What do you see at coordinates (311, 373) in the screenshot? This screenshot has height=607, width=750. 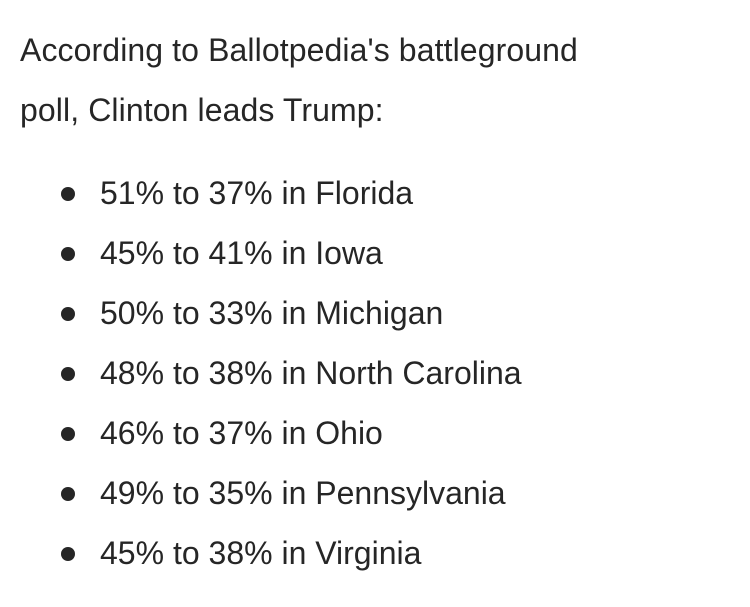 I see `list-item-text: 48% to 38% in North Carolina` at bounding box center [311, 373].